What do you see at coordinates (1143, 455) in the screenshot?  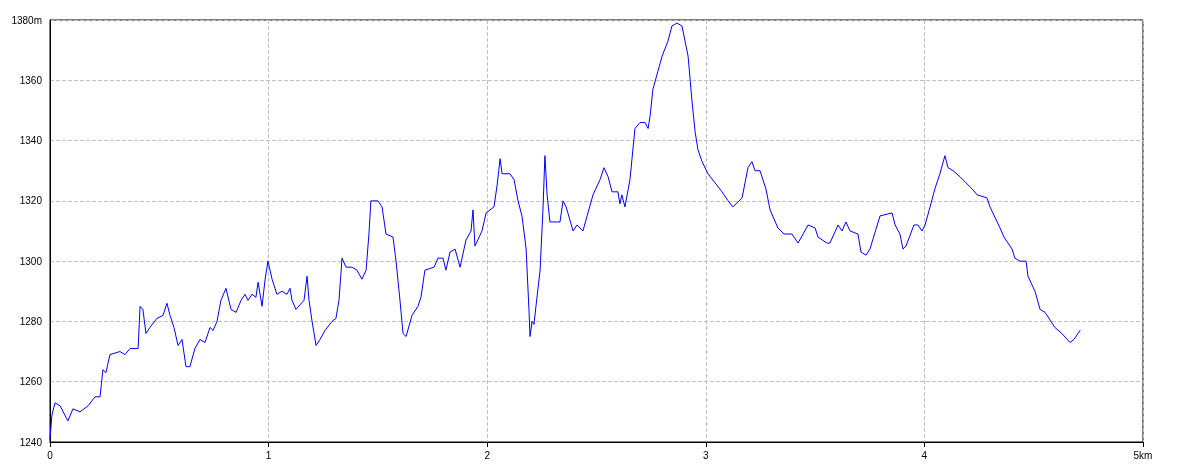 I see `x-tick-label: 5km` at bounding box center [1143, 455].